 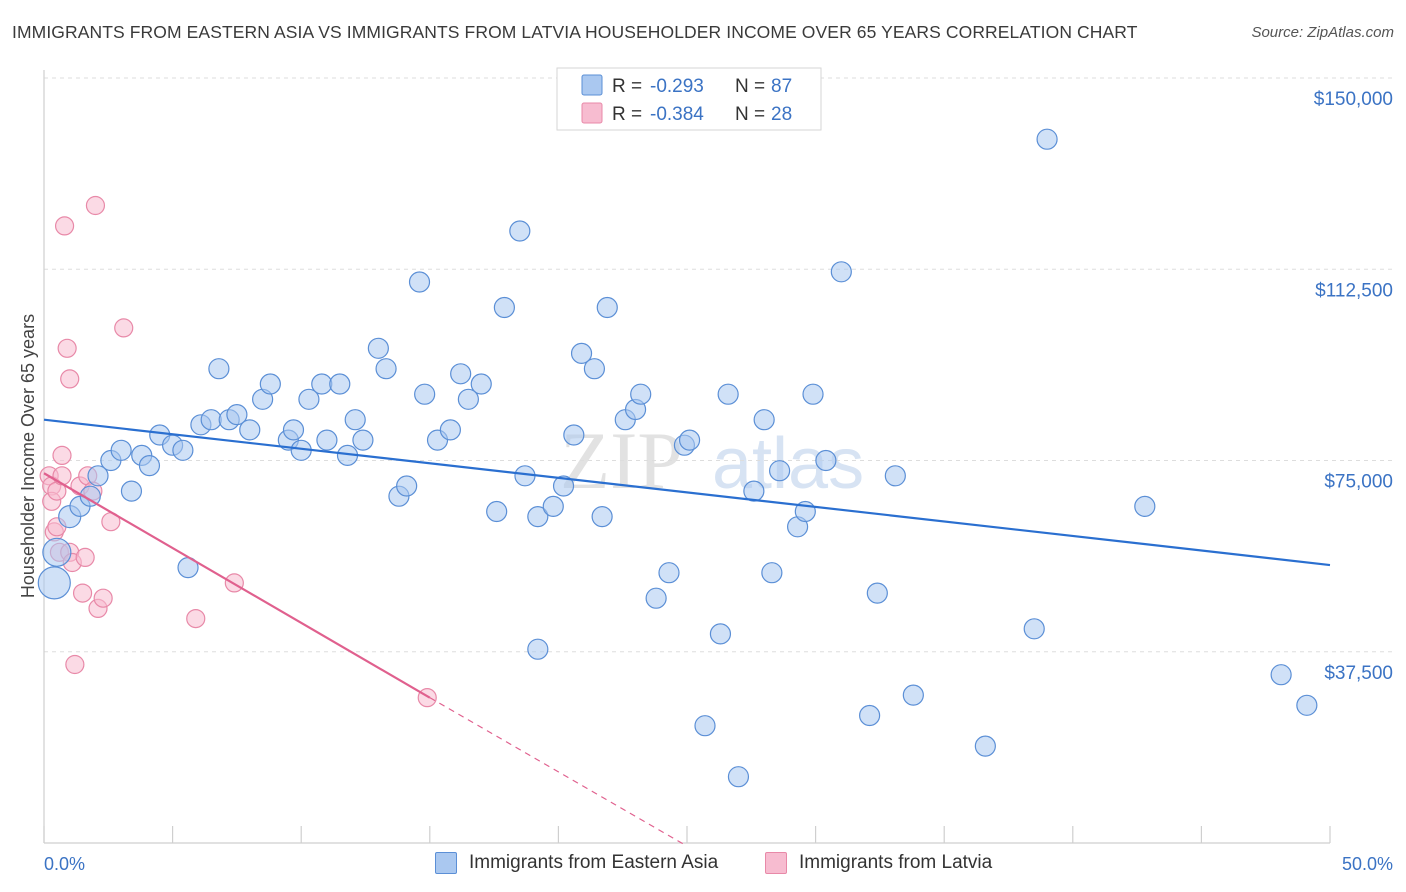 I want to click on bottom-legend-label-latvia: Immigrants from Latvia, so click(x=896, y=862).